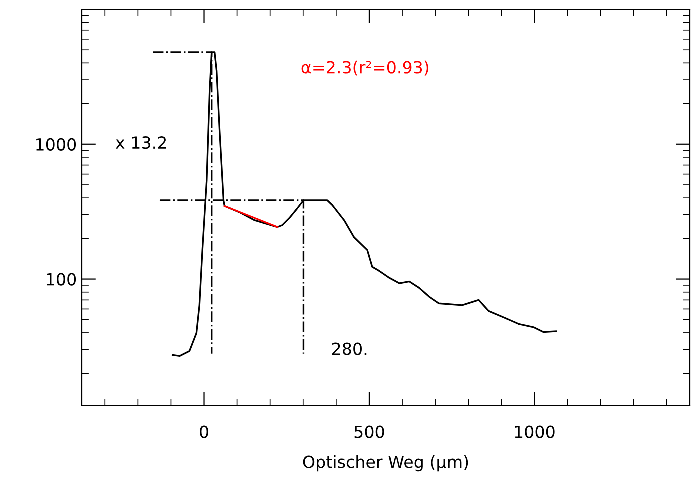 The width and height of the screenshot is (693, 503). What do you see at coordinates (204, 432) in the screenshot?
I see `x-tick-label: 0` at bounding box center [204, 432].